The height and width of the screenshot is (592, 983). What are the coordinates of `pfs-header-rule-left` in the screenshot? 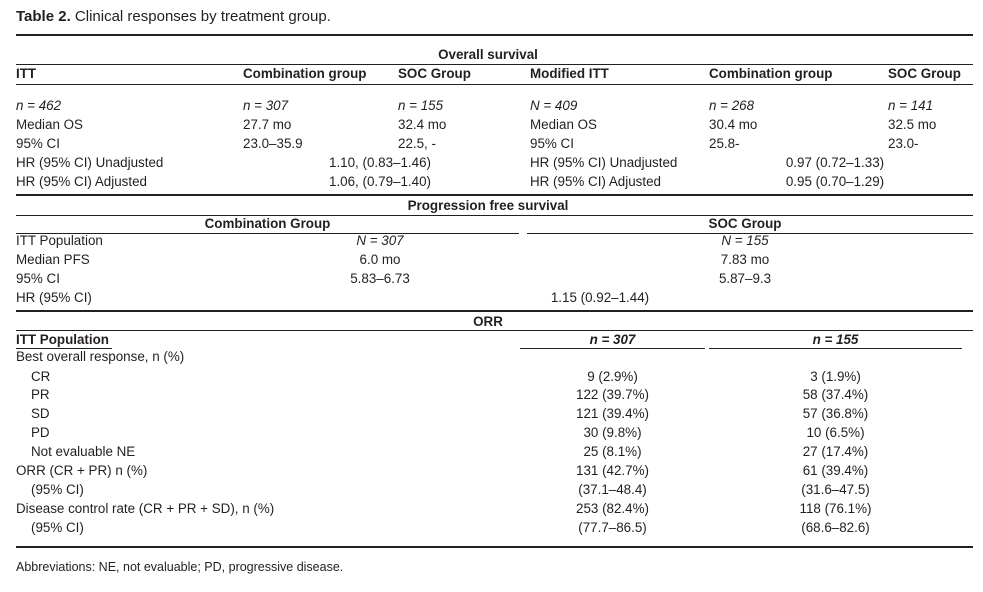 It's located at (267, 233).